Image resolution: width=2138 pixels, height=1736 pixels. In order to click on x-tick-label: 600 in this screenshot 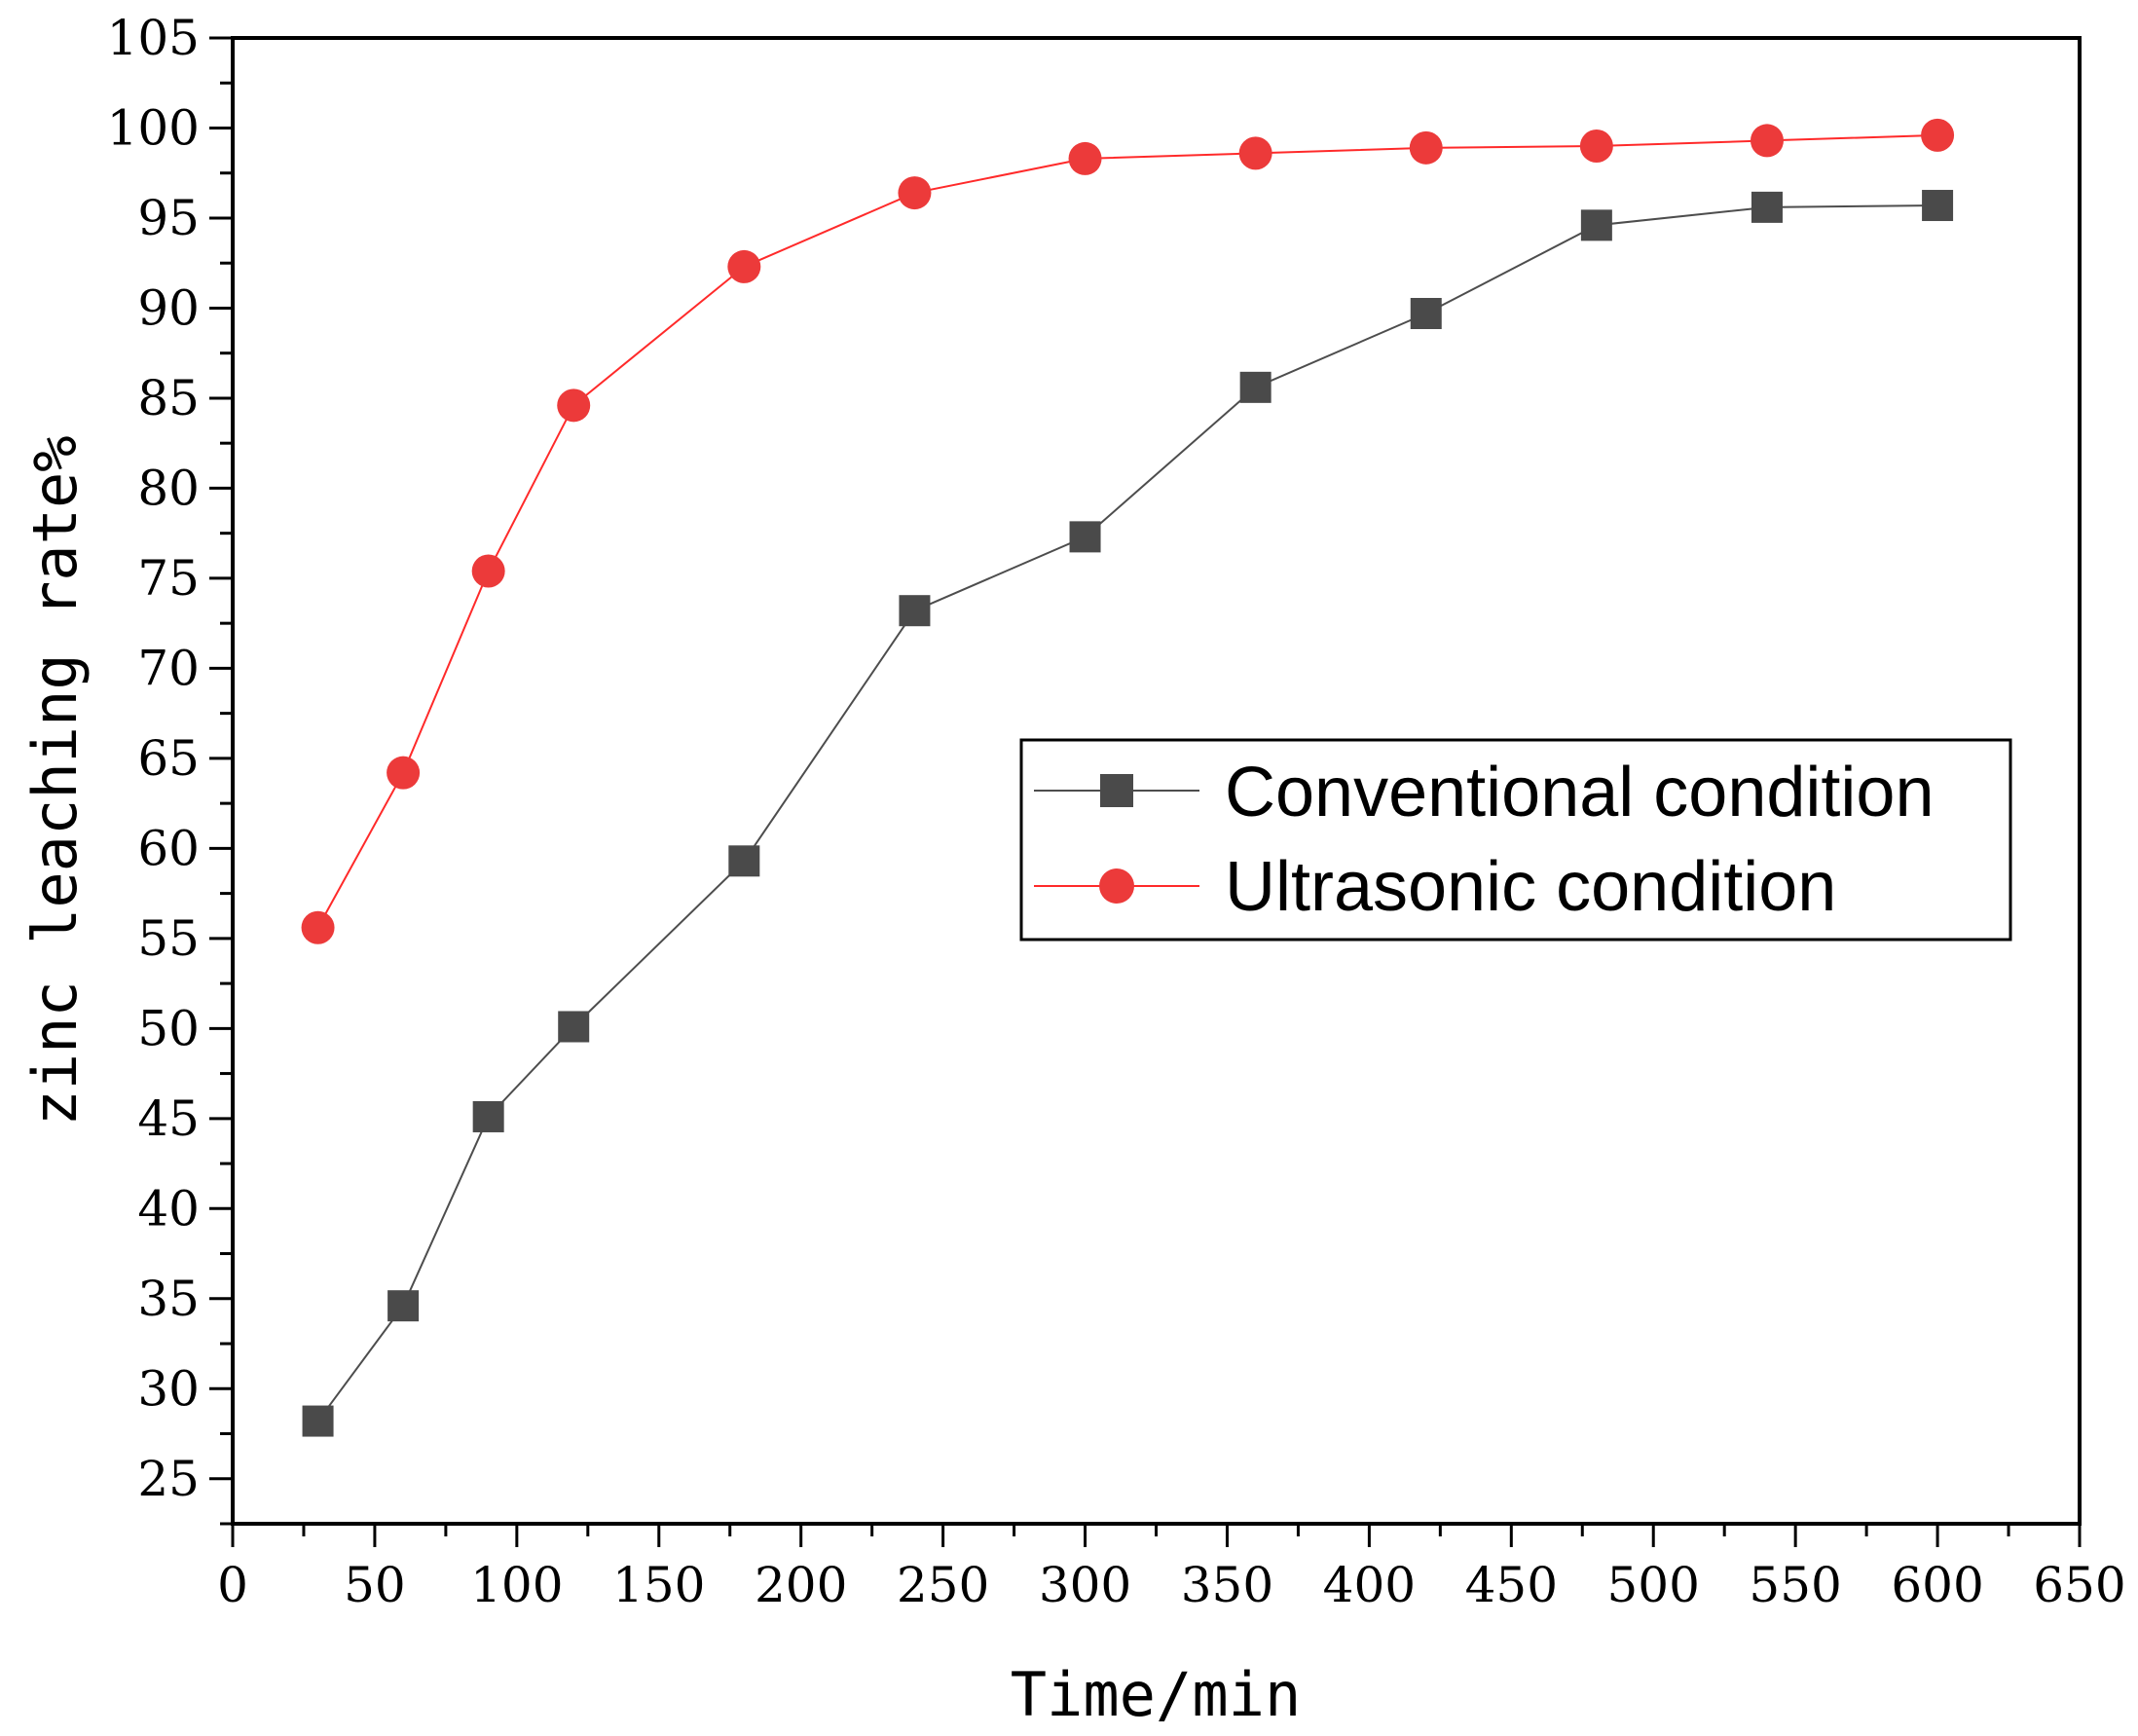, I will do `click(1937, 1585)`.